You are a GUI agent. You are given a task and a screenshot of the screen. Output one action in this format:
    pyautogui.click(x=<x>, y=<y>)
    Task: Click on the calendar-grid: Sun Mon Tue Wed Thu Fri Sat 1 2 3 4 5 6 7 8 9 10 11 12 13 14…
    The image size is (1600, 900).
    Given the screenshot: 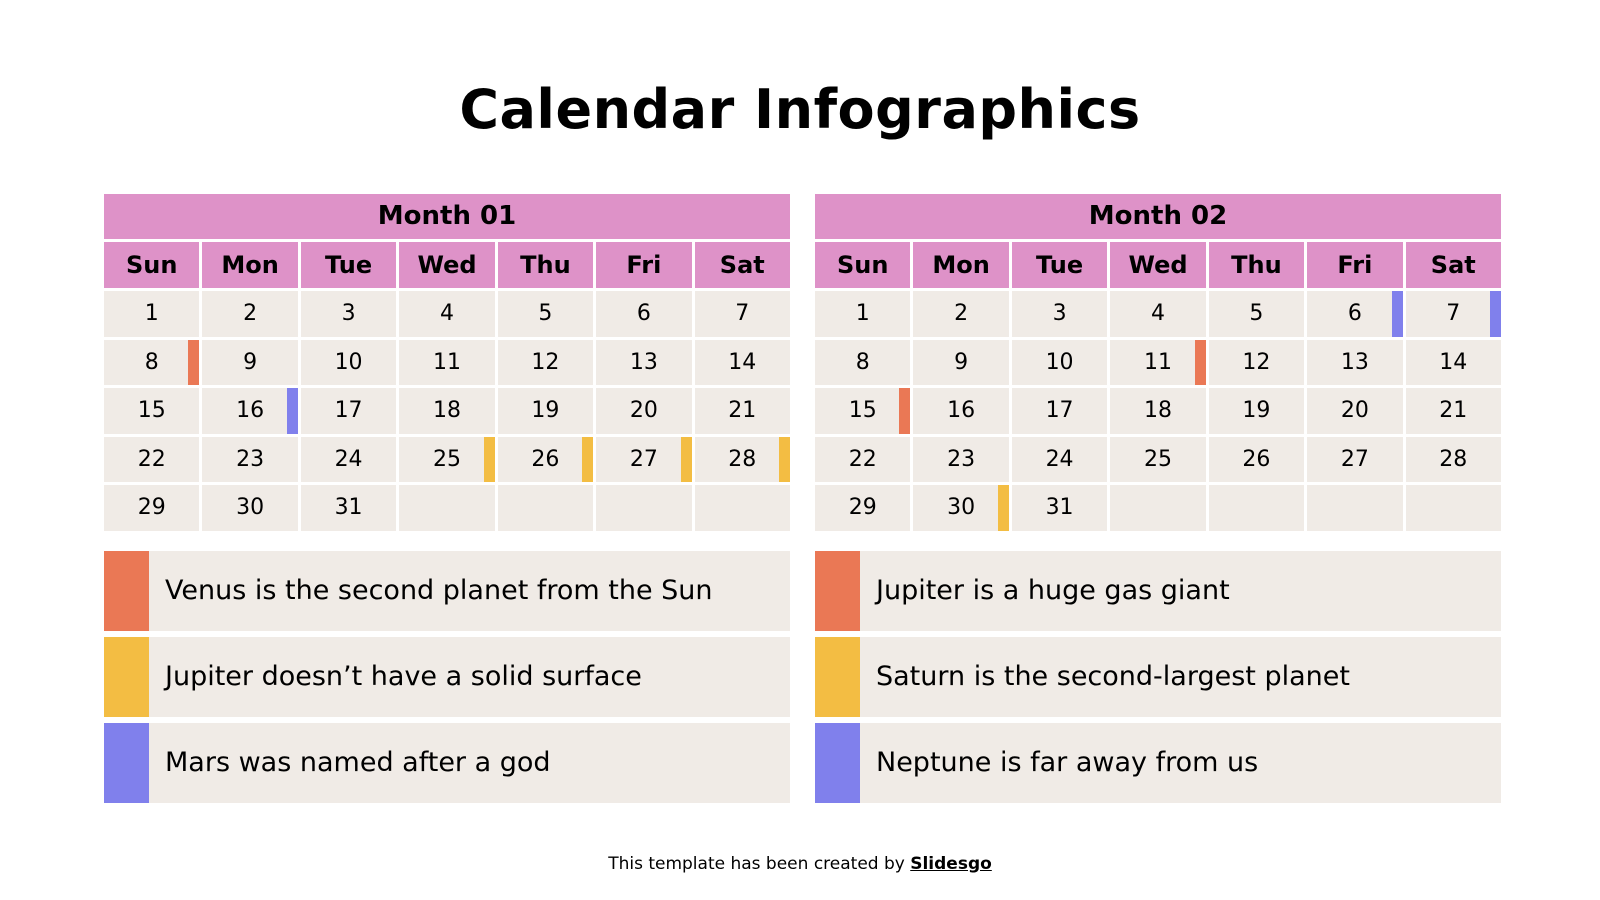 What is the action you would take?
    pyautogui.click(x=447, y=386)
    